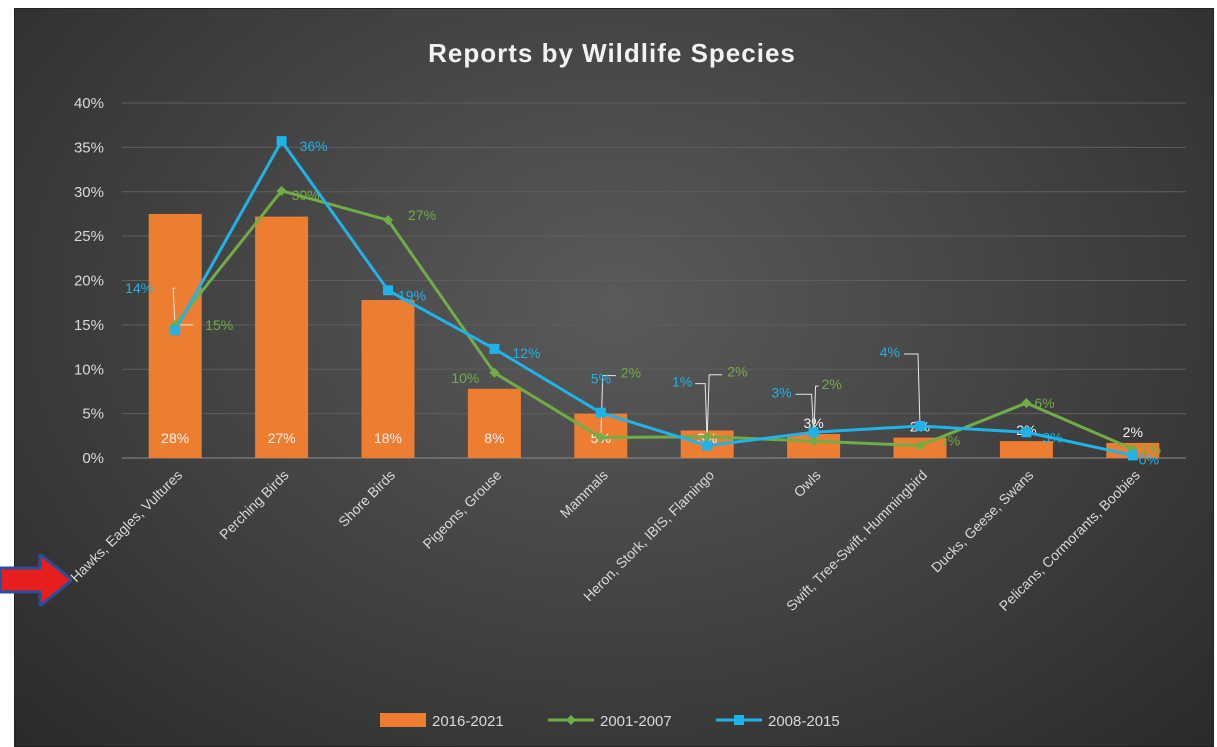 This screenshot has height=747, width=1217. What do you see at coordinates (388, 438) in the screenshot?
I see `bar-data-label: 18%` at bounding box center [388, 438].